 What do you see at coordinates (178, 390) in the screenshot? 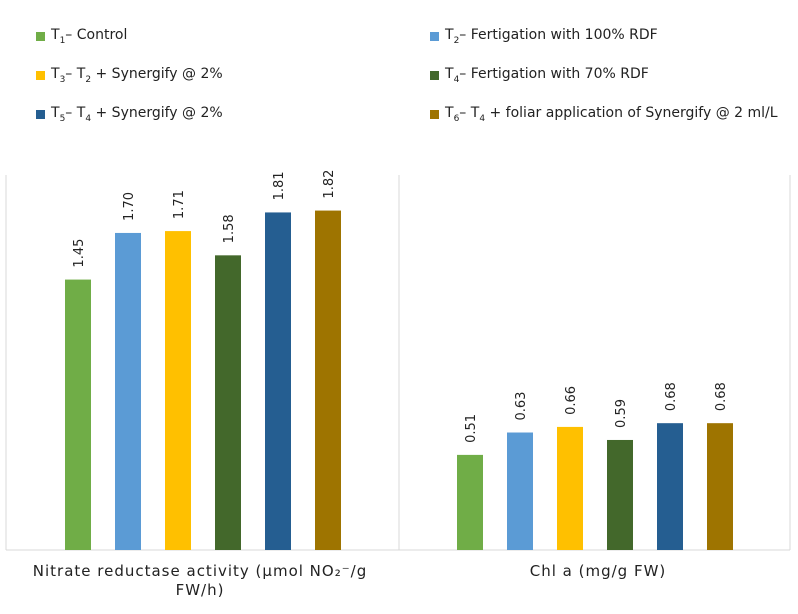
I see `bar-t3-panel1` at bounding box center [178, 390].